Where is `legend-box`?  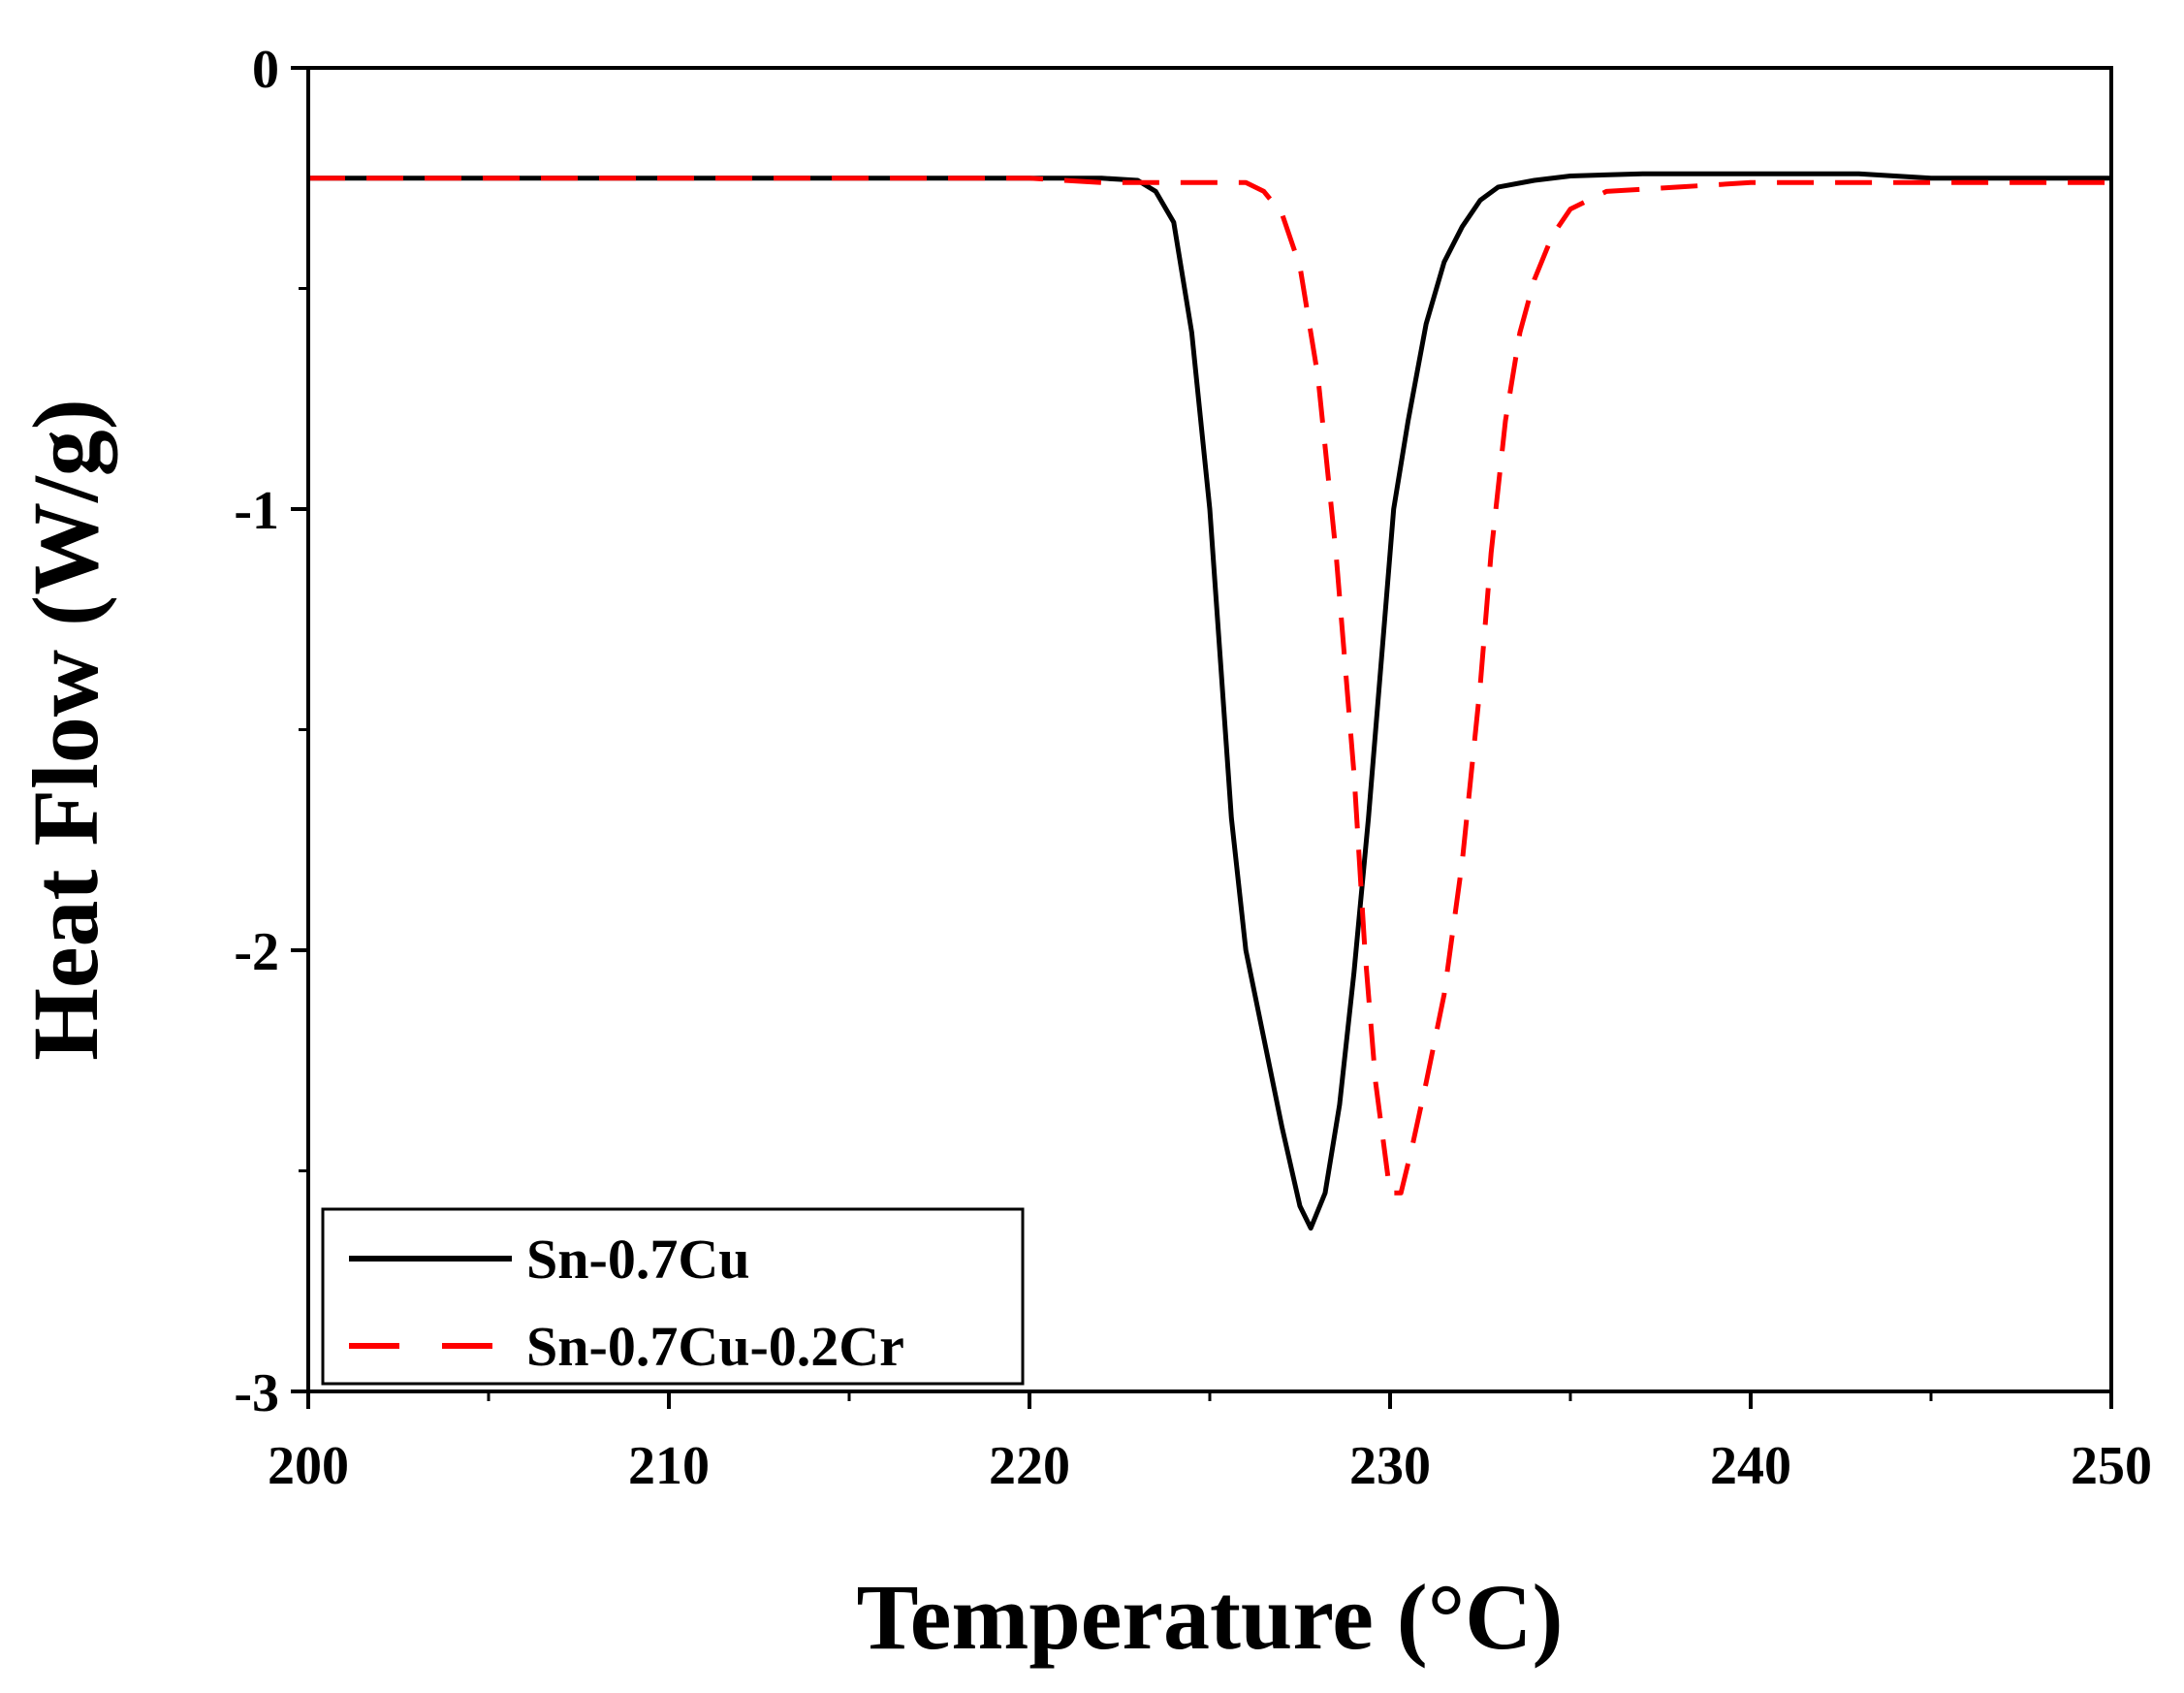
legend-box is located at coordinates (673, 1296).